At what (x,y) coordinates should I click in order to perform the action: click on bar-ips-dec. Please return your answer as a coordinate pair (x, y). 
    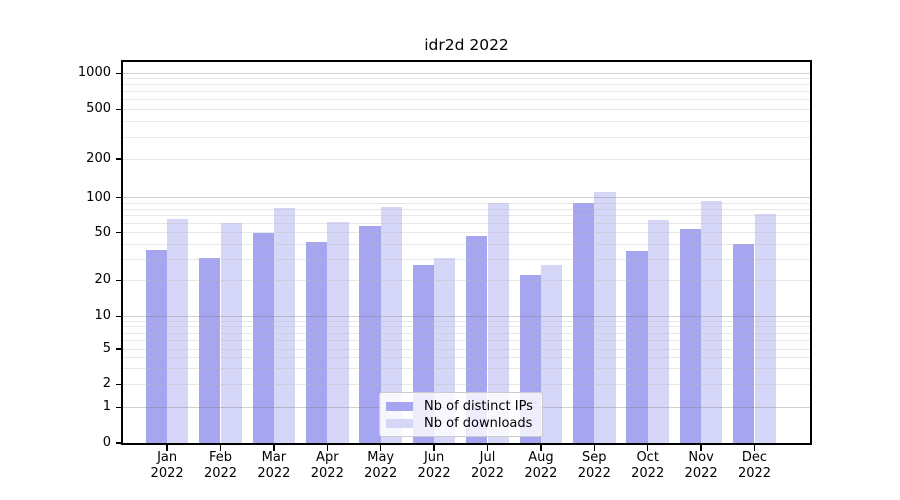
    Looking at the image, I should click on (744, 343).